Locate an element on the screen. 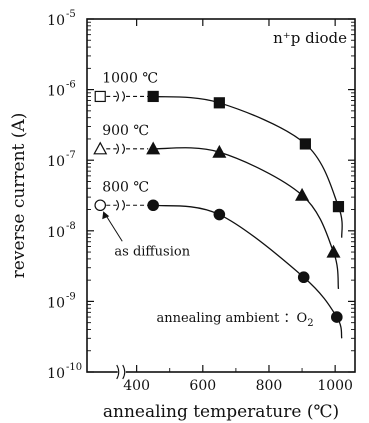 This screenshot has width=369, height=423. y-tick-exponent: -7 is located at coordinates (71, 155).